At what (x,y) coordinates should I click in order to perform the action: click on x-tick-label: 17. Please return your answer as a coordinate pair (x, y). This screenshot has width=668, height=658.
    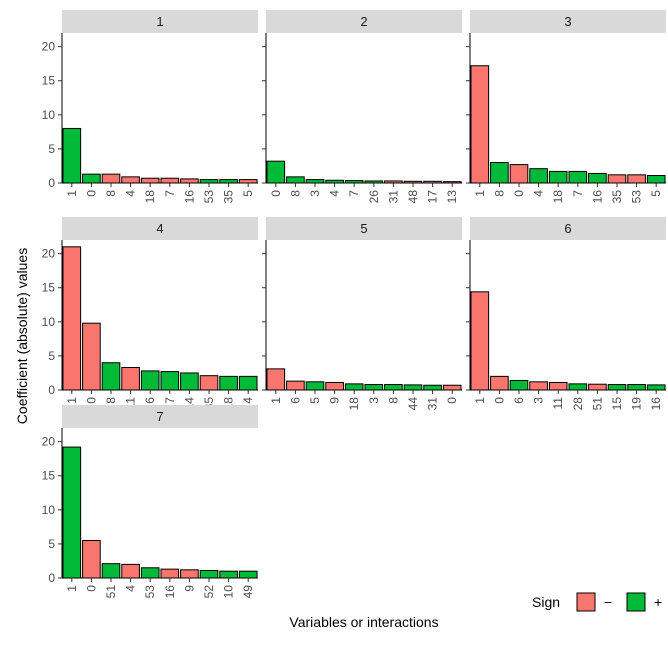
    Looking at the image, I should click on (433, 197).